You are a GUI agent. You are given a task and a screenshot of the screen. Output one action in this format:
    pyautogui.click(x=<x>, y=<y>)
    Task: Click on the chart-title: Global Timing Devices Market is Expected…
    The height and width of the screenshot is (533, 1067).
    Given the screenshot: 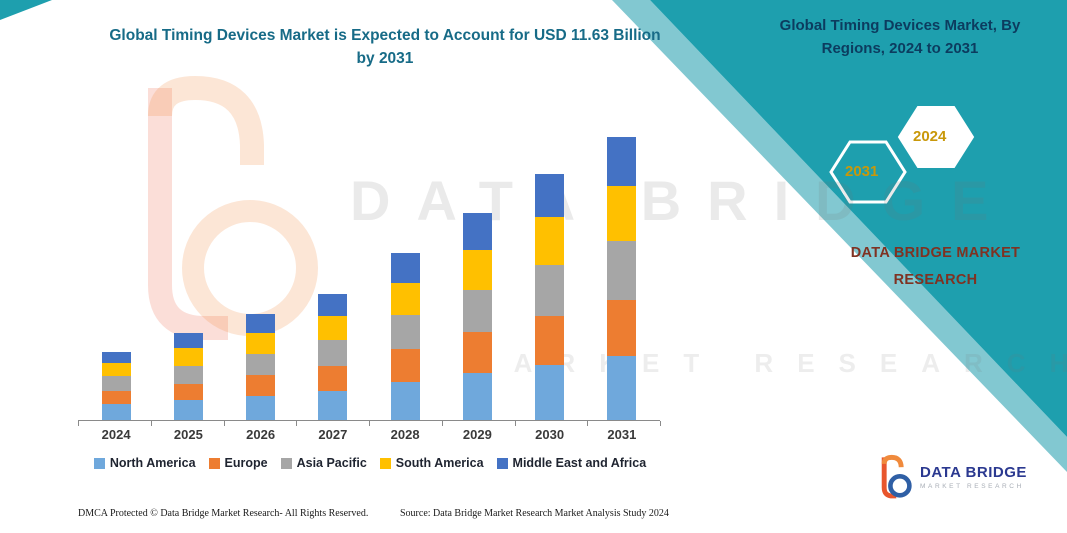 What is the action you would take?
    pyautogui.click(x=385, y=47)
    